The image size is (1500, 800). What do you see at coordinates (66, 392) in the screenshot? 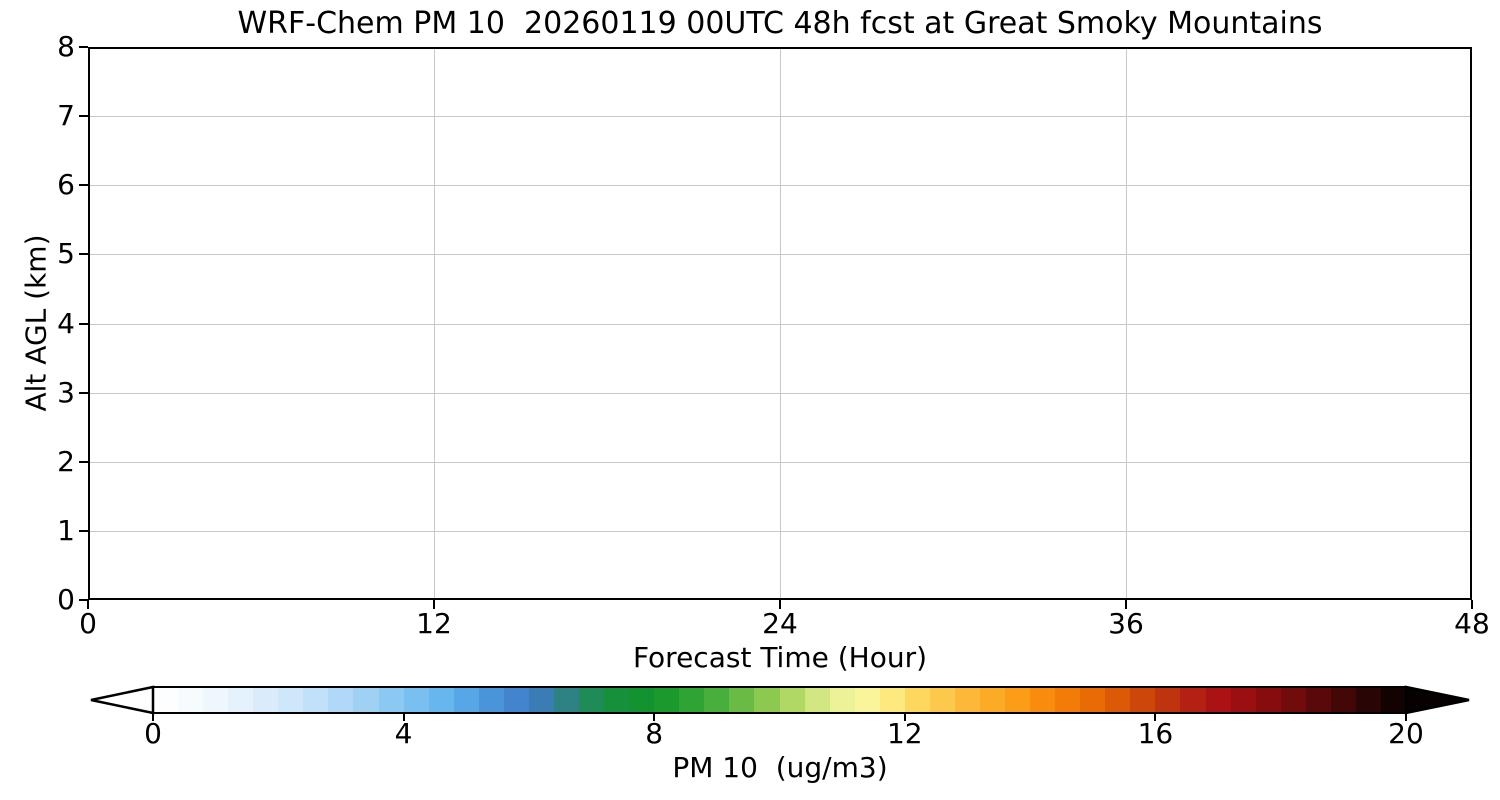
I see `y-tick-label: 3` at bounding box center [66, 392].